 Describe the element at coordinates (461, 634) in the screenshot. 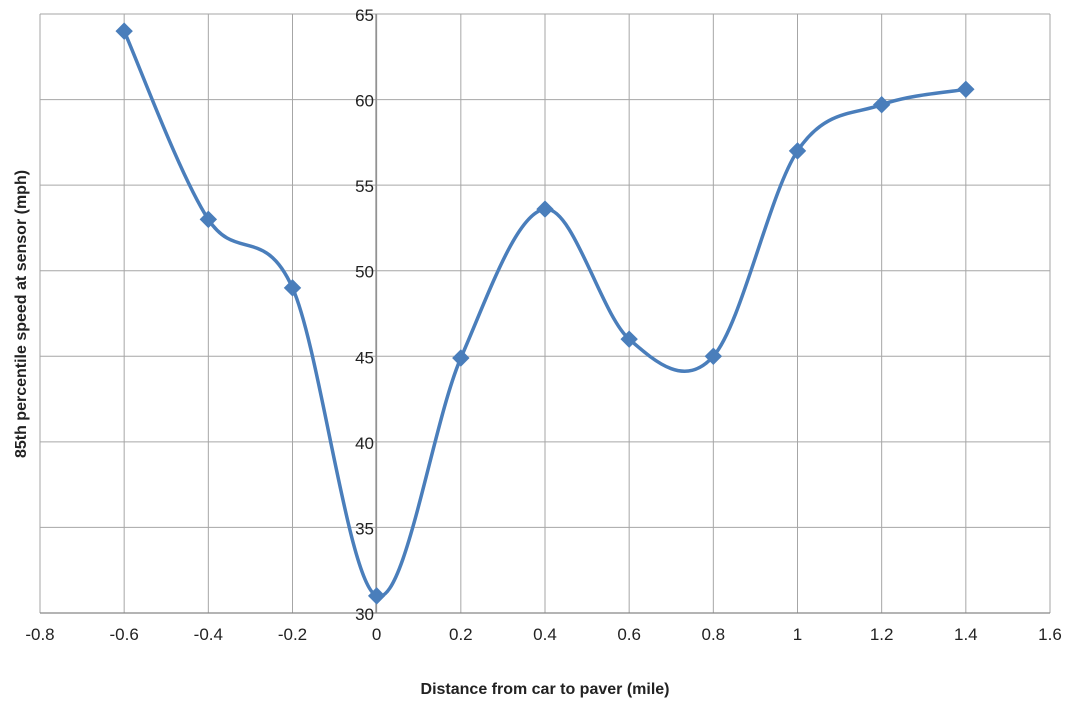

I see `x-tick-label: 0.2` at that location.